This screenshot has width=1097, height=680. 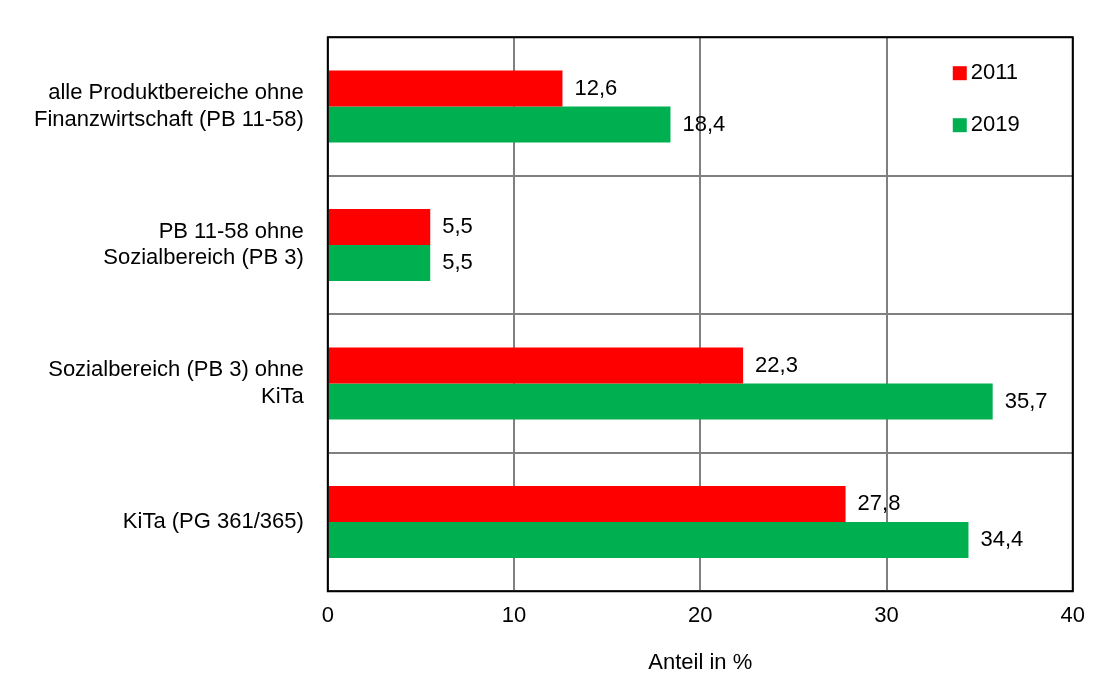 What do you see at coordinates (213, 521) in the screenshot?
I see `y-tick-label: KiTa (PG 361/365)` at bounding box center [213, 521].